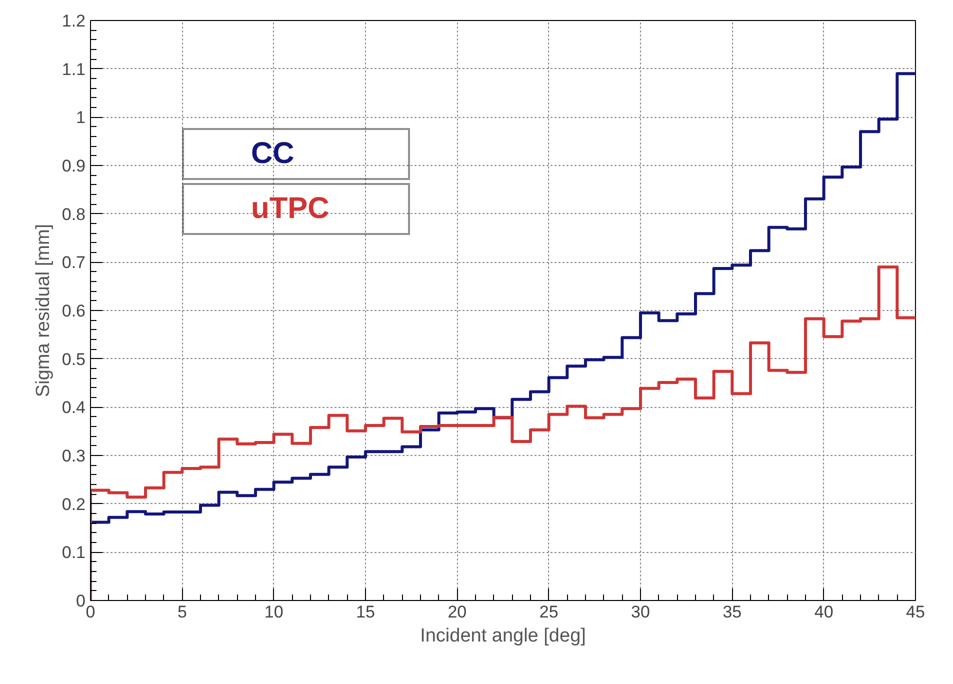 This screenshot has height=684, width=953. Describe the element at coordinates (274, 612) in the screenshot. I see `x-tick-label: 10` at that location.